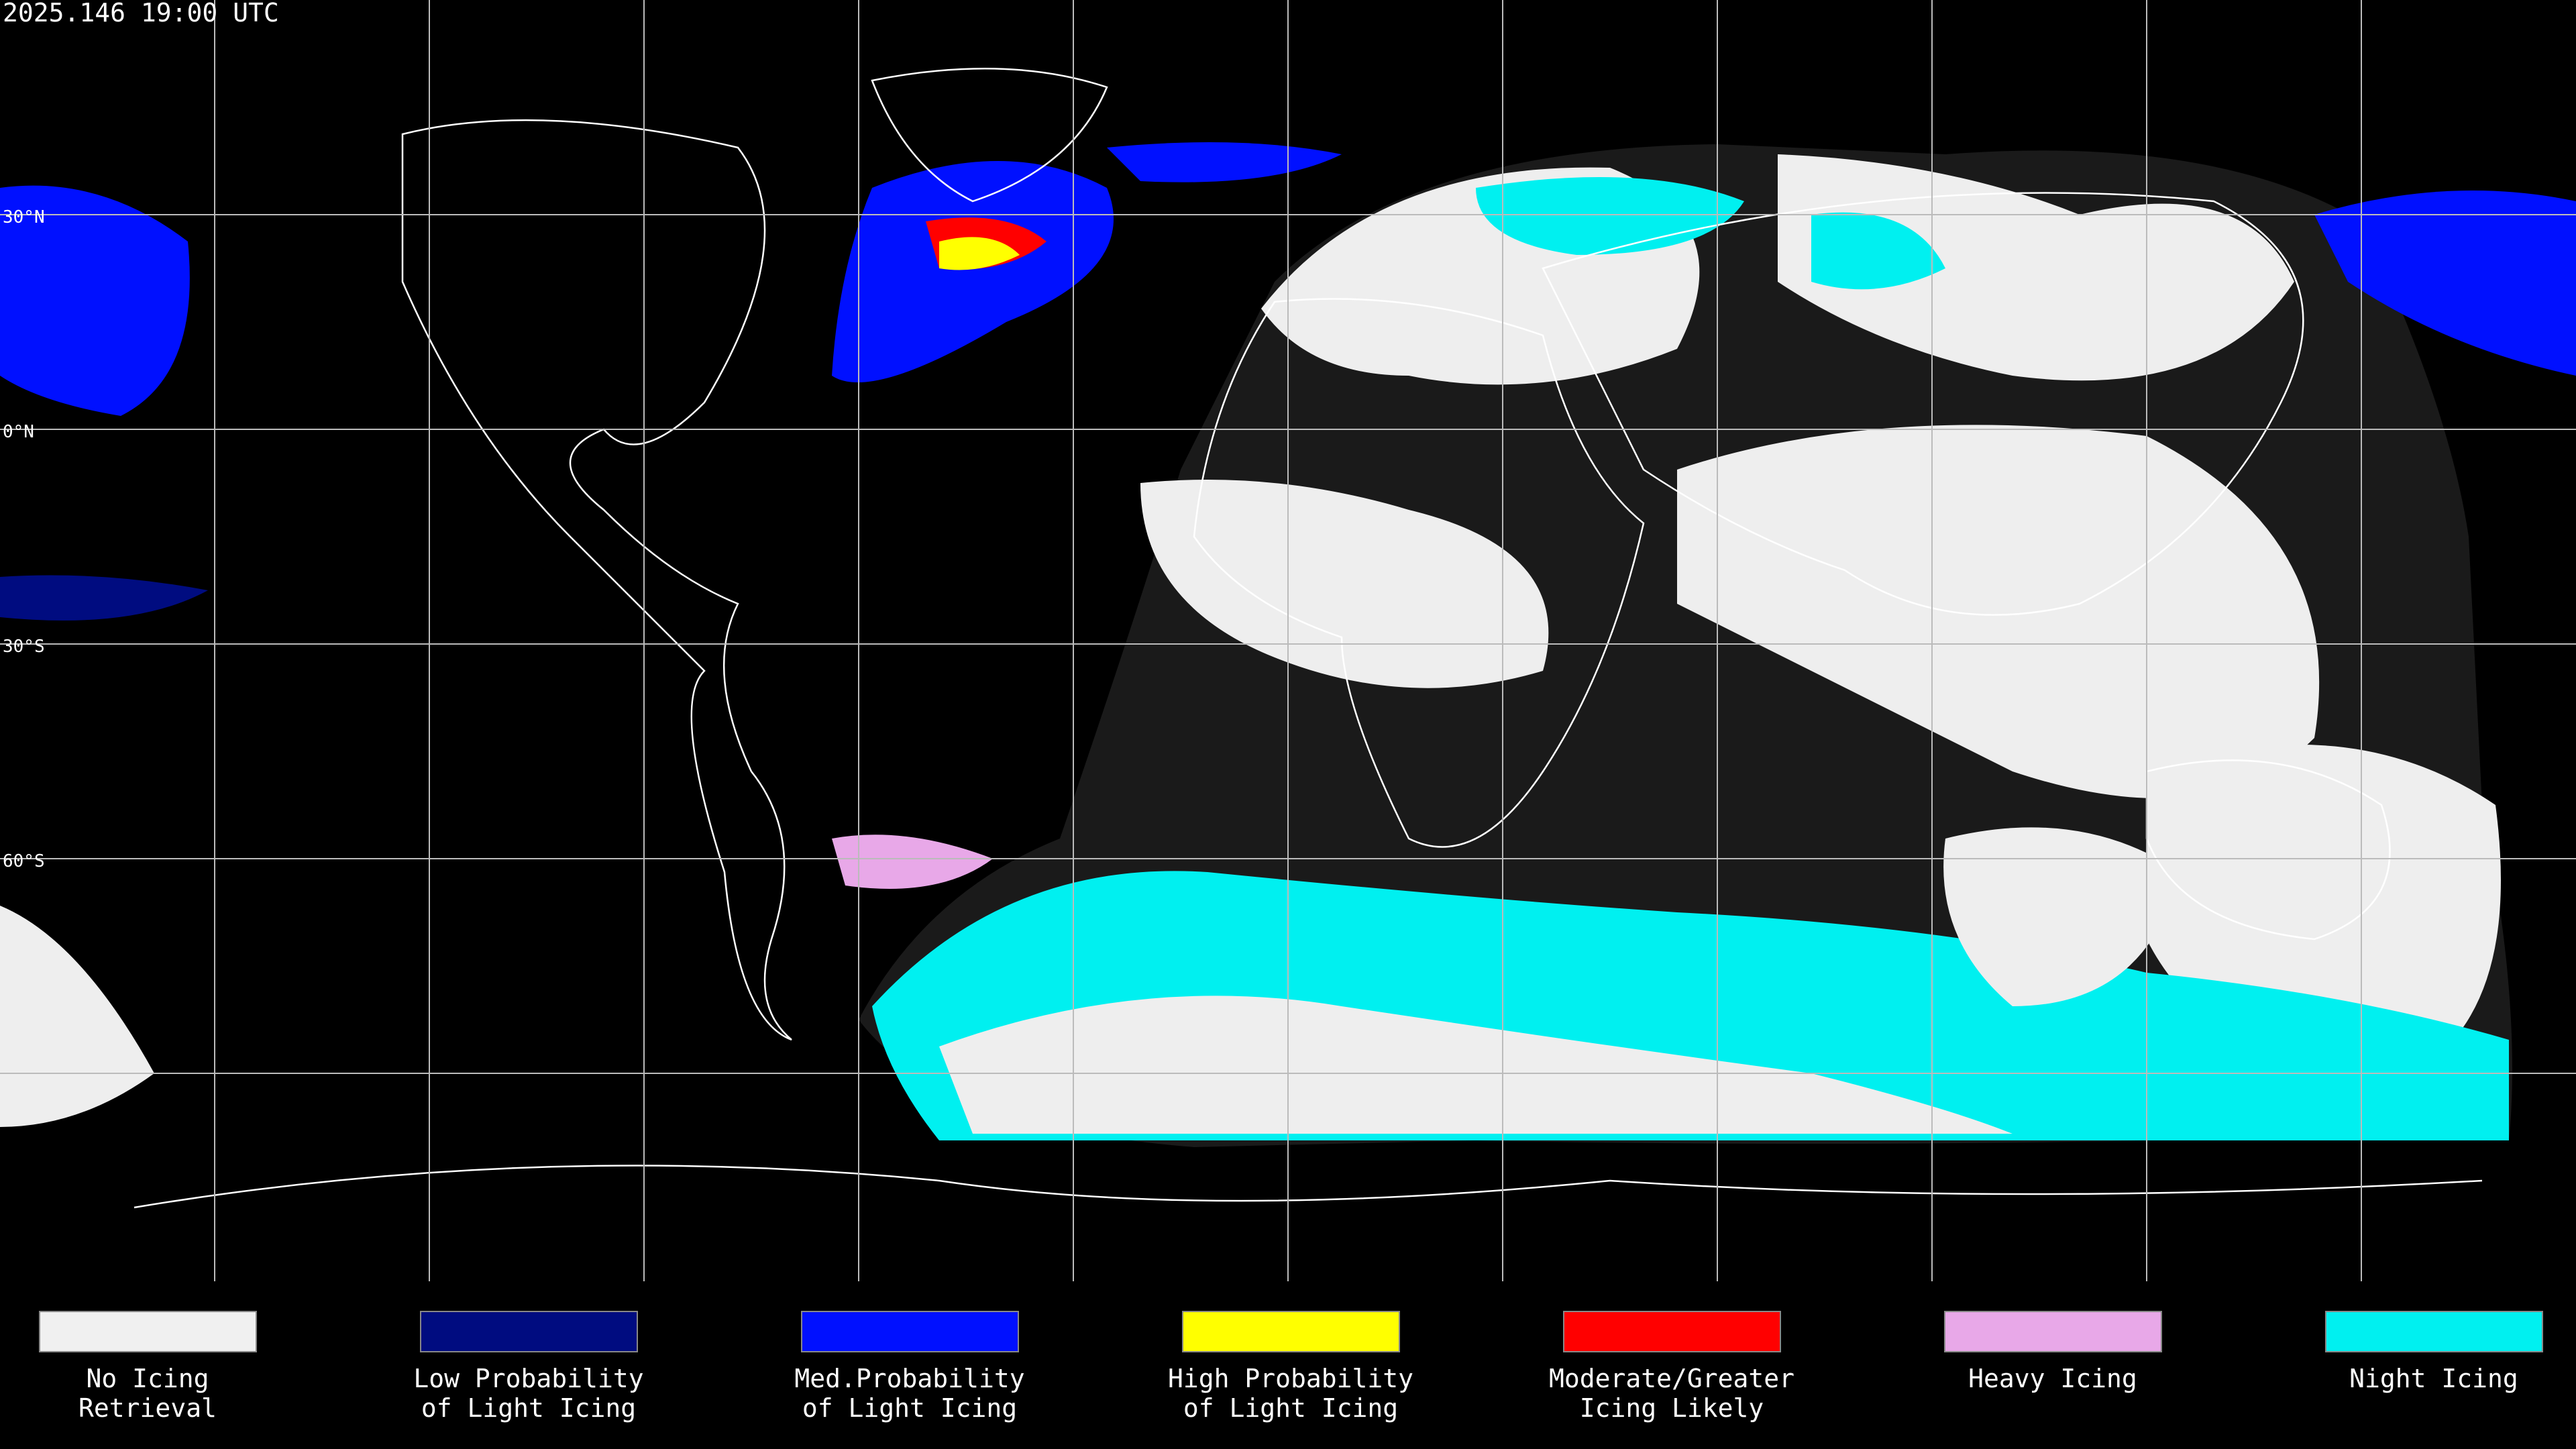 The image size is (2576, 1449). Describe the element at coordinates (24, 539) in the screenshot. I see `latitude-labels: 30°N 0°N 30°S 60°S` at that location.